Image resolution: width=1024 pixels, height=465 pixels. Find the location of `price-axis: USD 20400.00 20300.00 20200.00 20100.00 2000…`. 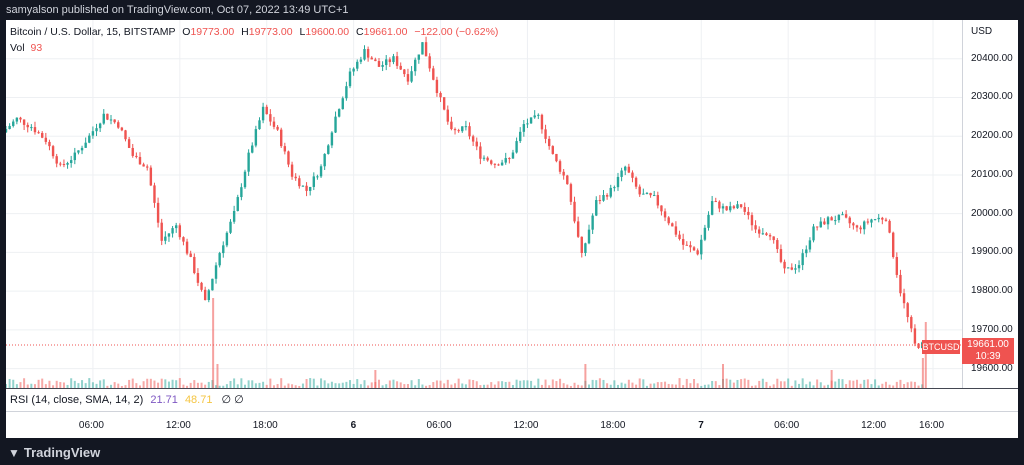

price-axis: USD 20400.00 20300.00 20200.00 20100.00 2000… is located at coordinates (990, 204).